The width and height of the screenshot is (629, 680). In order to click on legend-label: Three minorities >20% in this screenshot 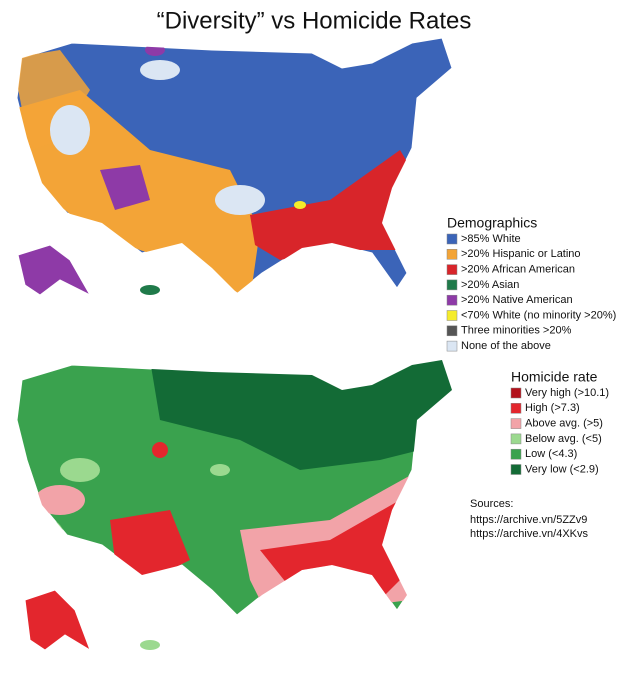, I will do `click(516, 331)`.